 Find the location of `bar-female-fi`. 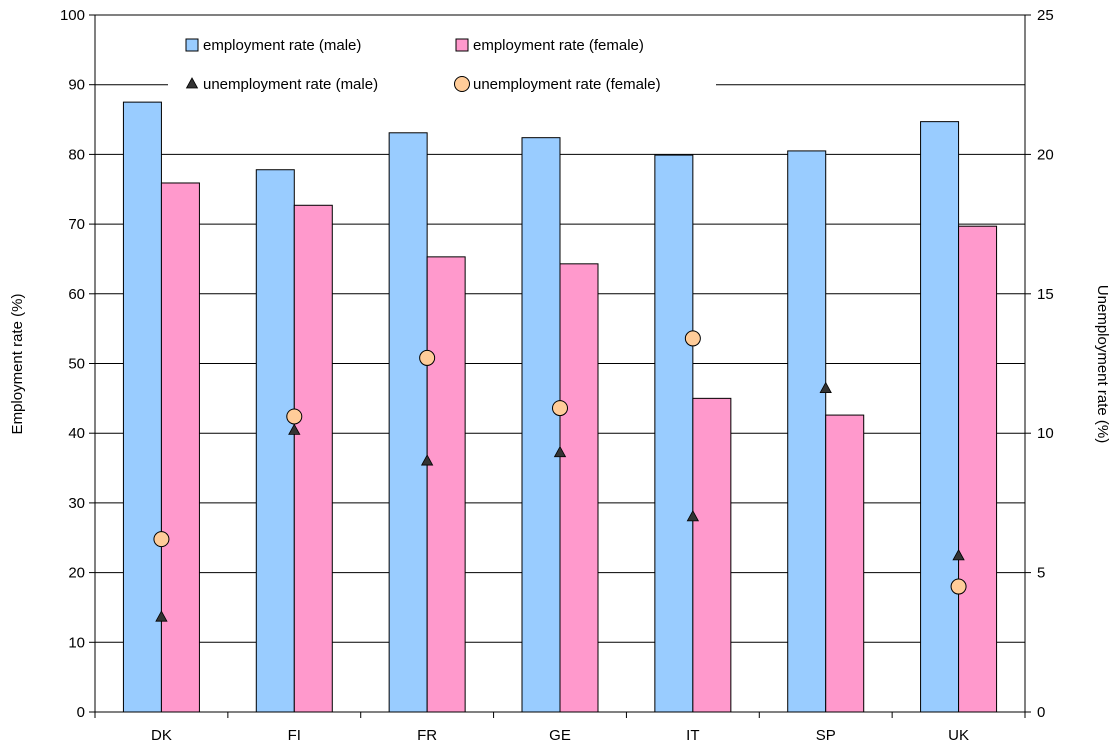

bar-female-fi is located at coordinates (313, 458).